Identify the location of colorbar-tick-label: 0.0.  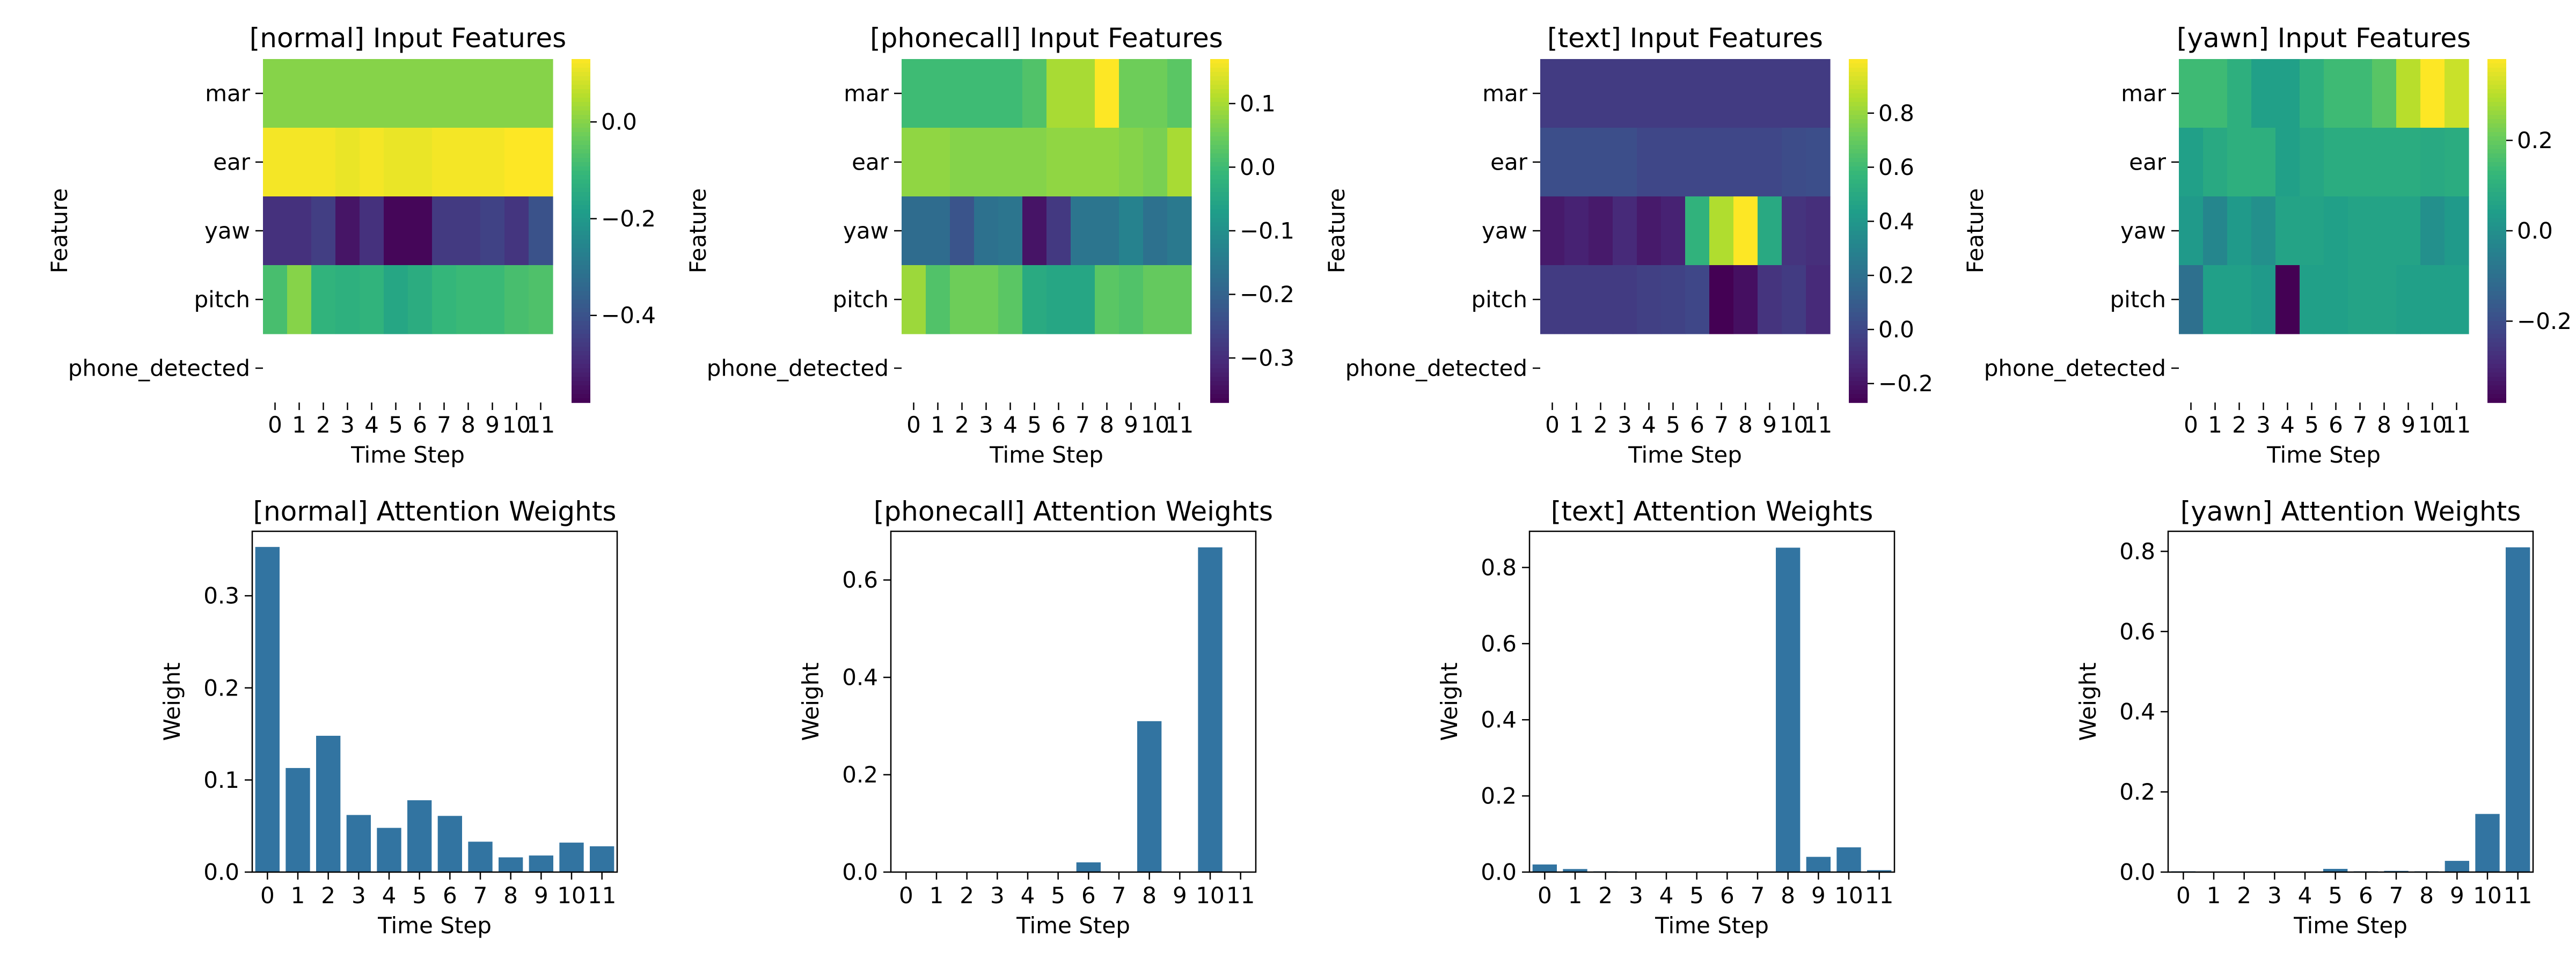
(2535, 231).